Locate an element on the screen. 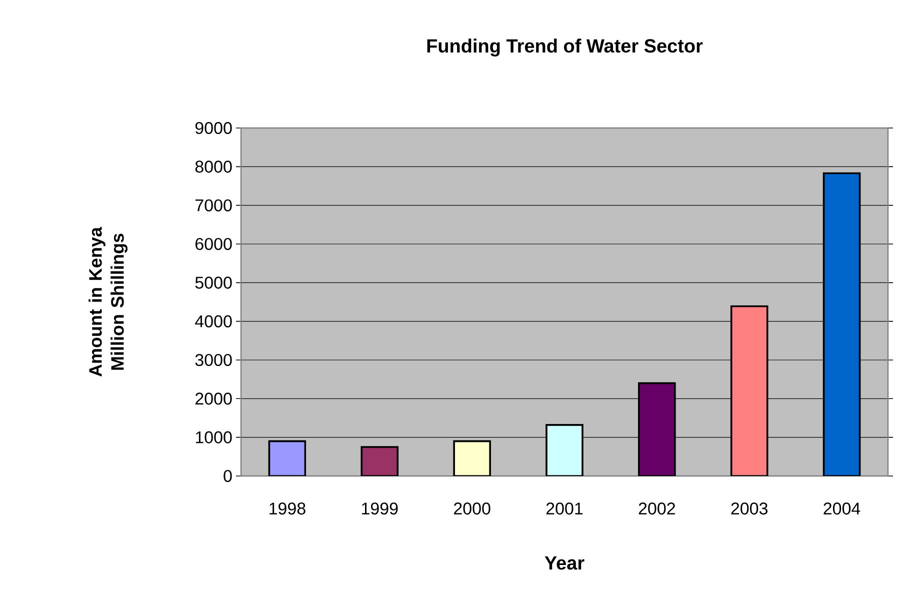 The image size is (898, 603). x-tick-label: 1998 is located at coordinates (288, 508).